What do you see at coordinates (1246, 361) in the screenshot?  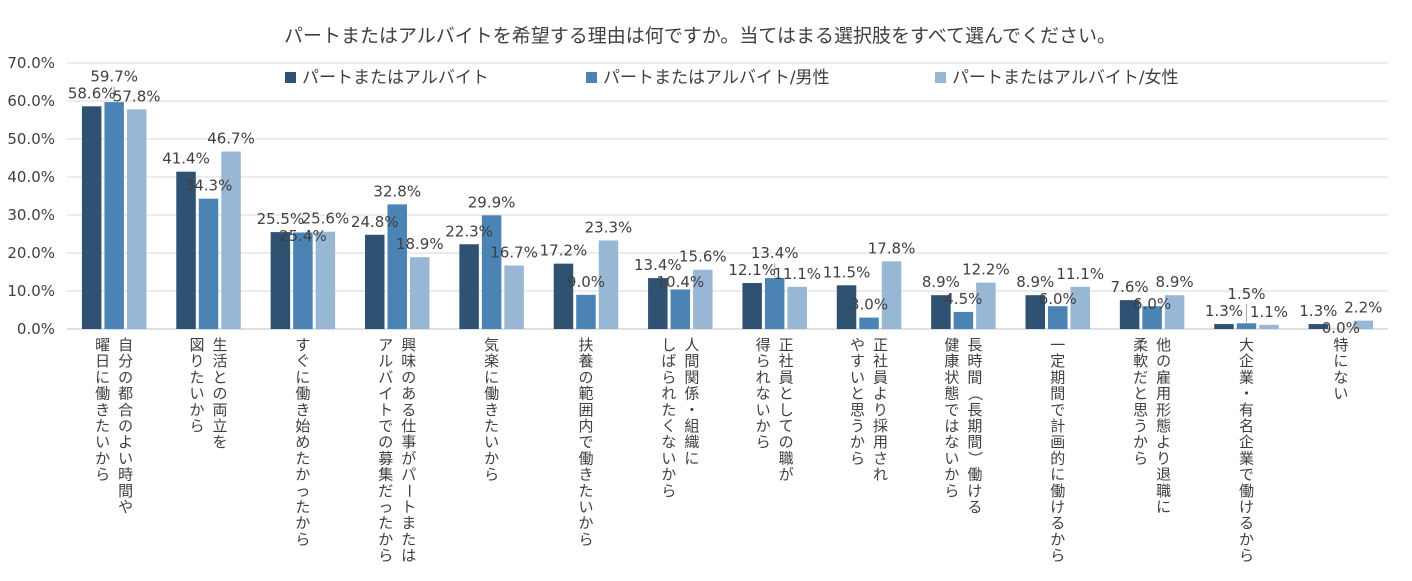 I see `category-char: 企` at bounding box center [1246, 361].